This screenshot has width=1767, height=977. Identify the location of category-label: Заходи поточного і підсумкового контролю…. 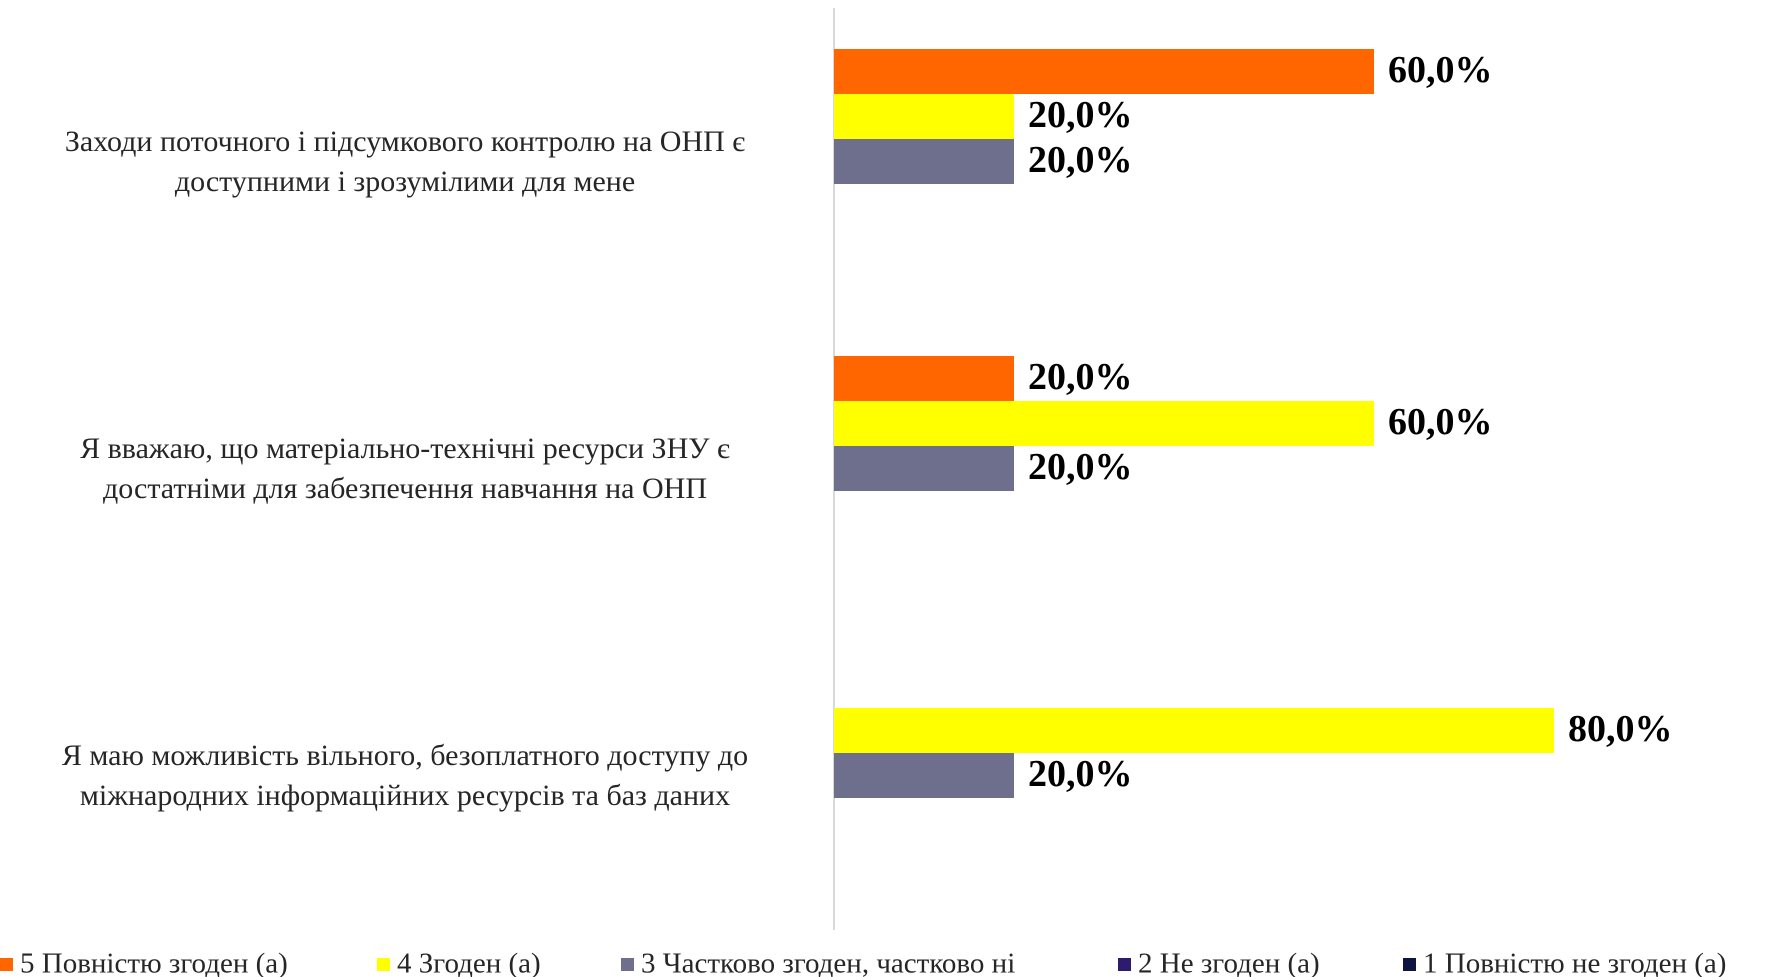
(405, 161).